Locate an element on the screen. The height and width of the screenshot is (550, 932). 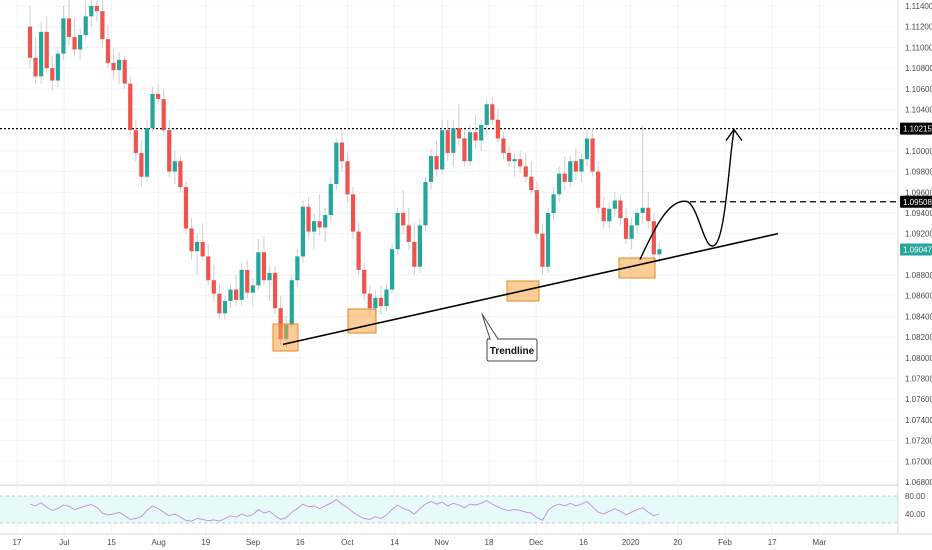
y-tick-label: 1.08000 is located at coordinates (918, 358).